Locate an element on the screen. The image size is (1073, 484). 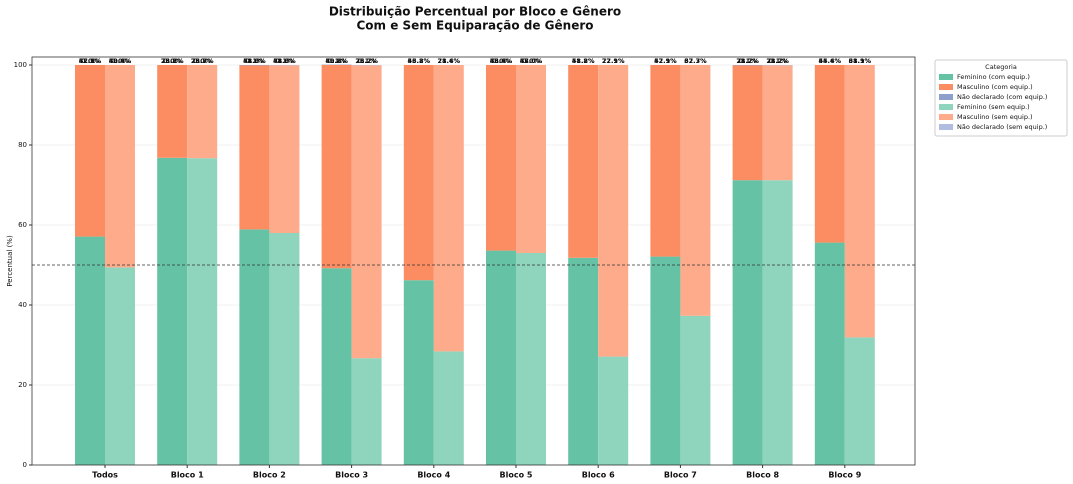
value-label: 48.2% is located at coordinates (583, 61).